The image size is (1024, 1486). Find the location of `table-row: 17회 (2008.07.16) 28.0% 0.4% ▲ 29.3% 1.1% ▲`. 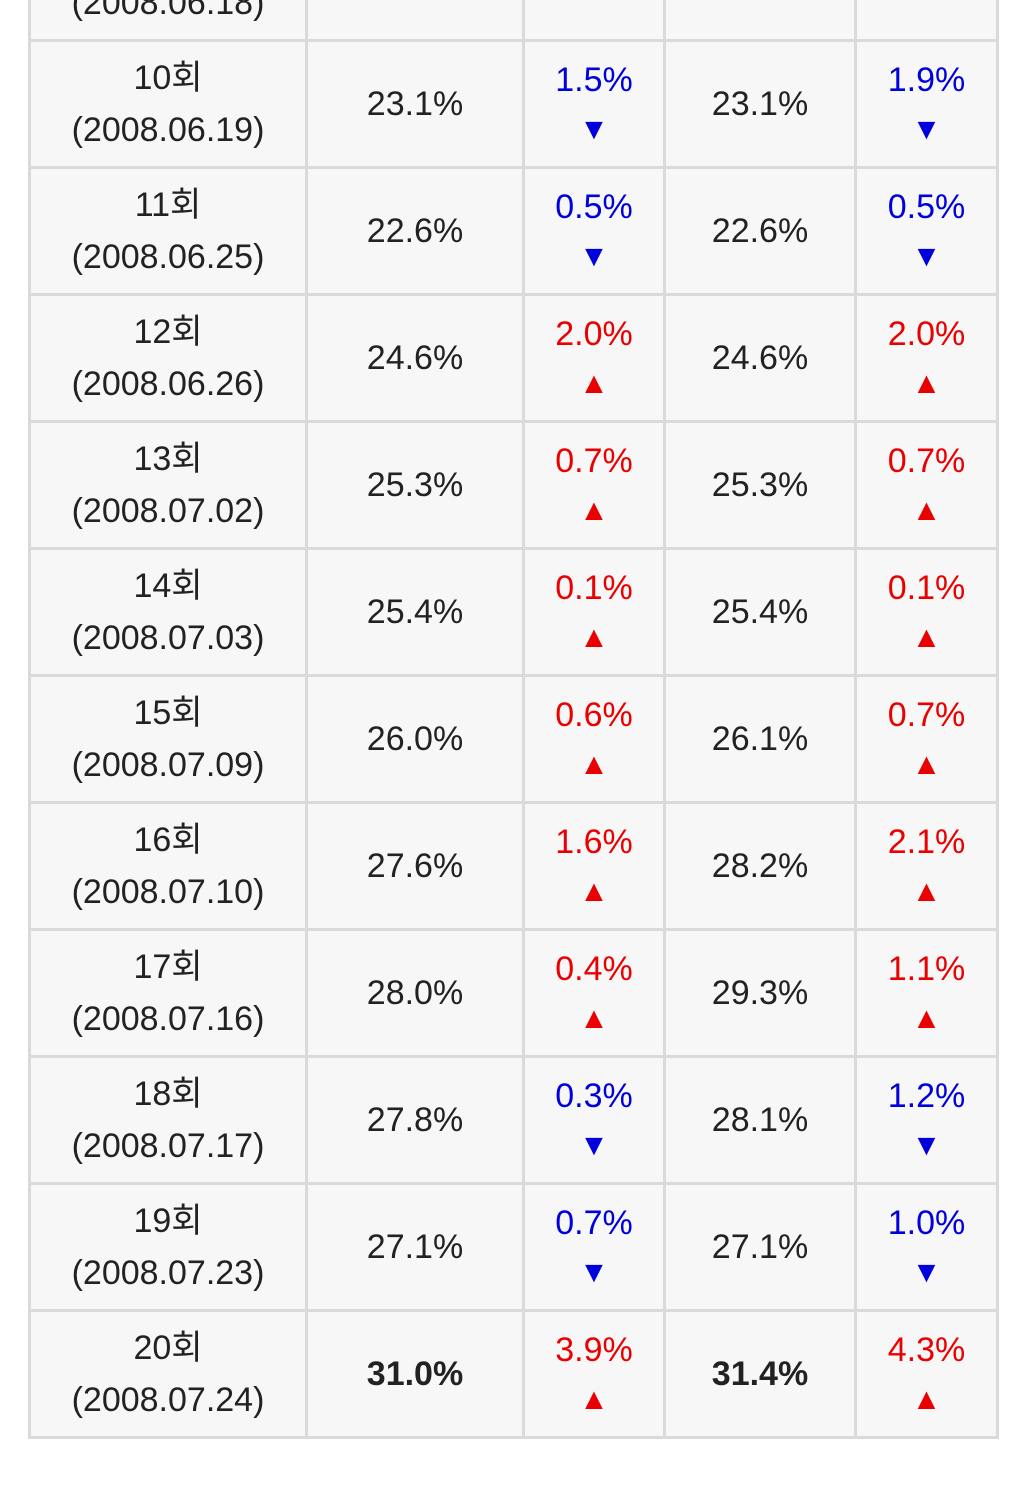

table-row: 17회 (2008.07.16) 28.0% 0.4% ▲ 29.3% 1.1% ▲ is located at coordinates (513, 993).